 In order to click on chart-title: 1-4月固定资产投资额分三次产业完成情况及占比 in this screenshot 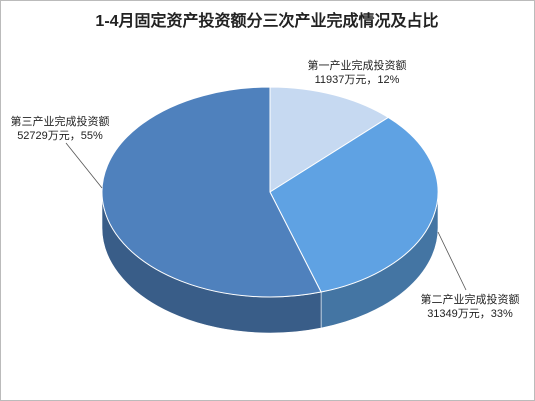, I will do `click(266, 20)`.